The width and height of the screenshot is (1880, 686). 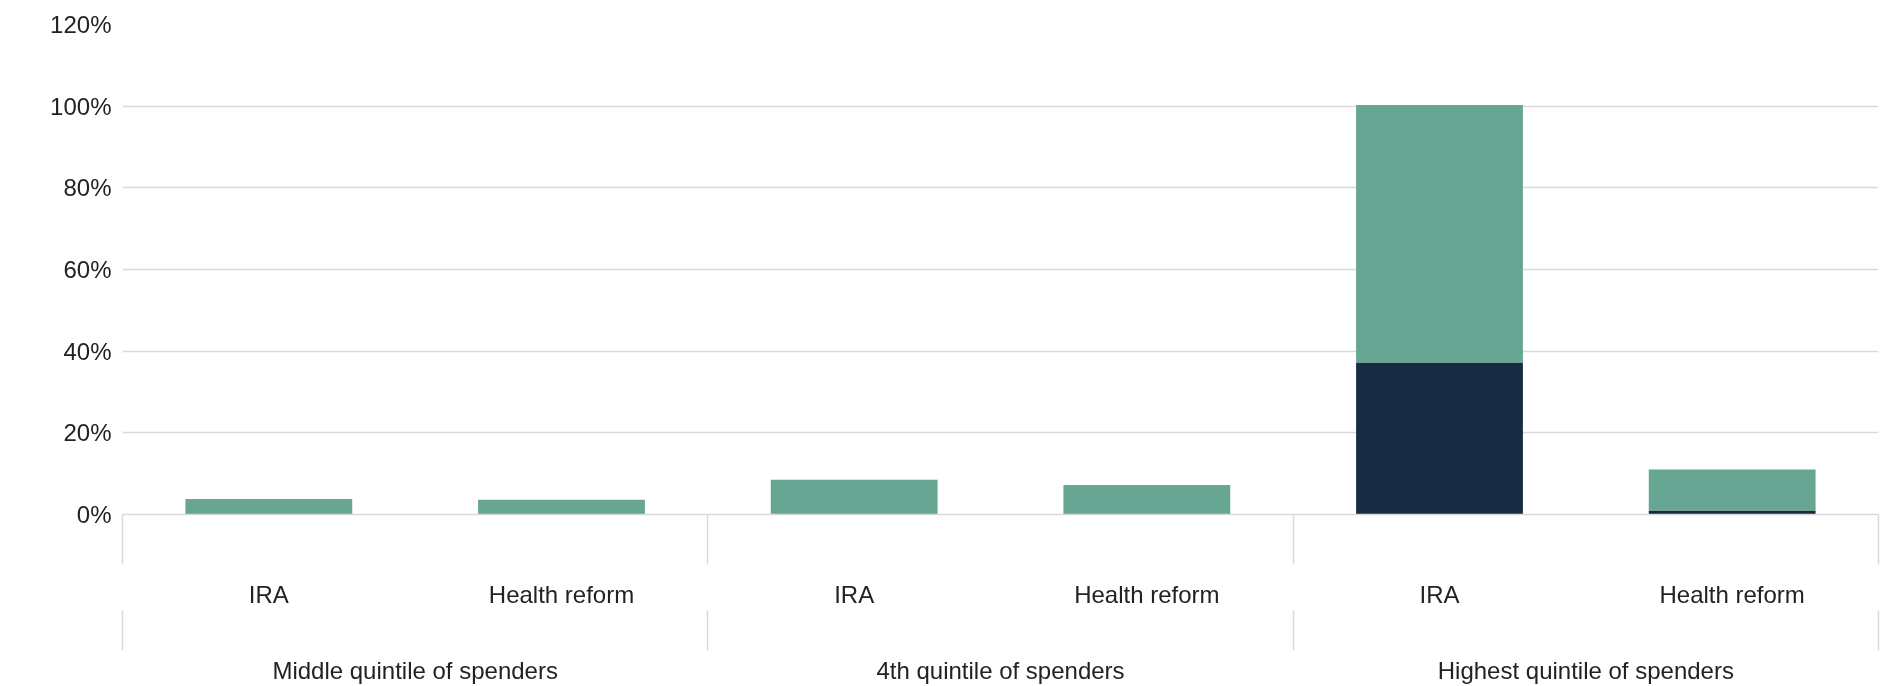 What do you see at coordinates (81, 106) in the screenshot?
I see `y-tick-label: 100%` at bounding box center [81, 106].